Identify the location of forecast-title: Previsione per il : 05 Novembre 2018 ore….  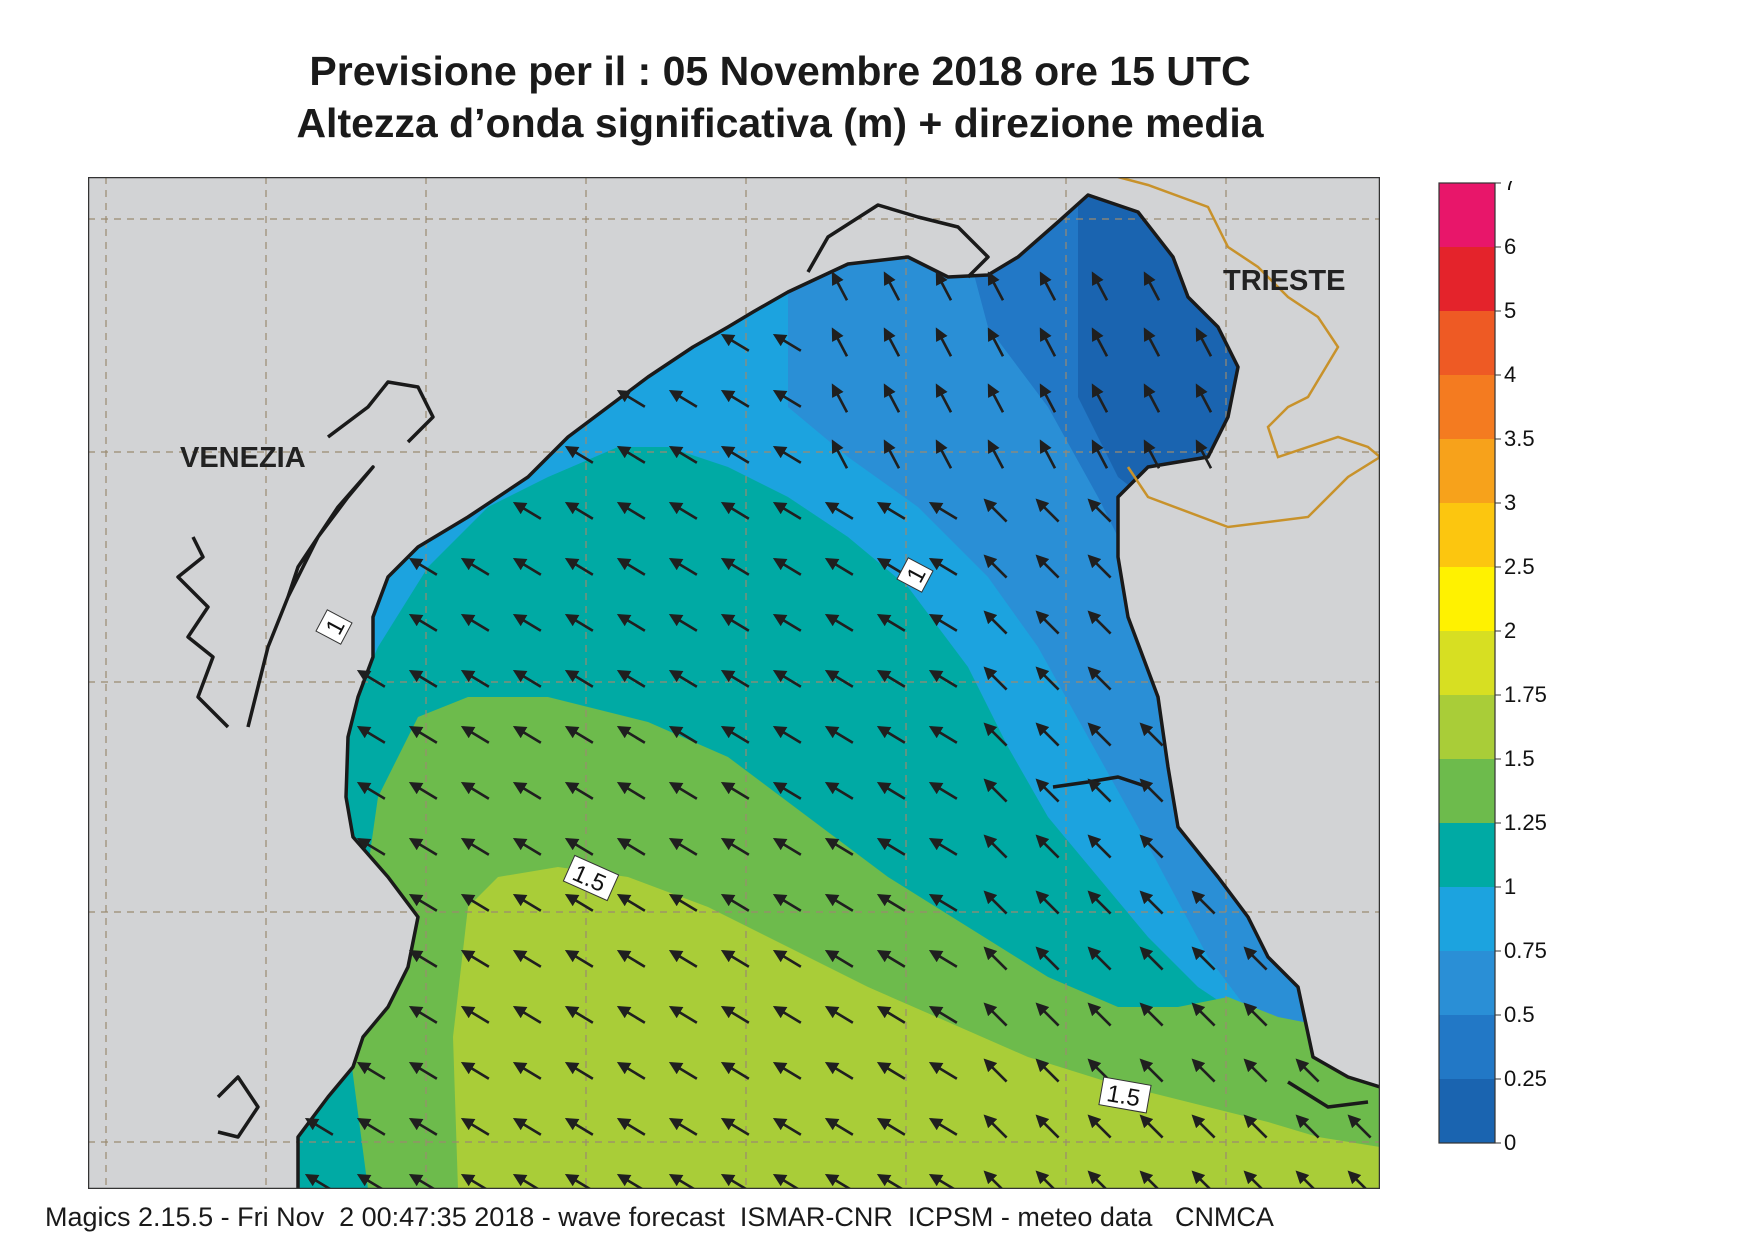
(780, 71).